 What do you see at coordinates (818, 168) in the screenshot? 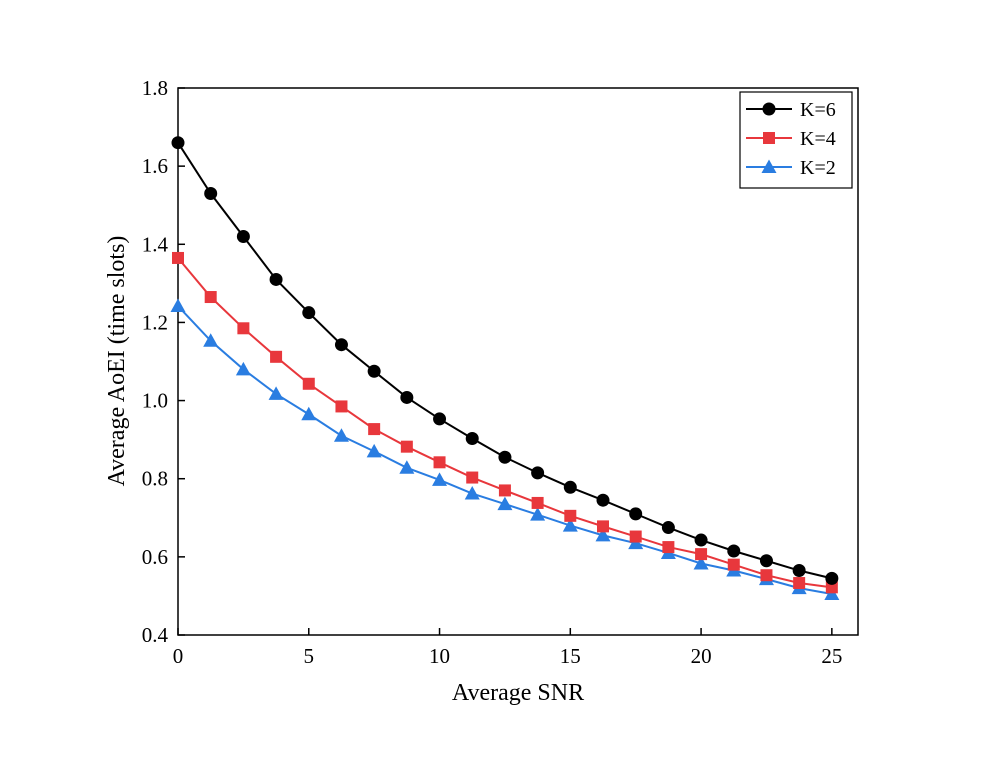
I see `legend-label: K=2` at bounding box center [818, 168].